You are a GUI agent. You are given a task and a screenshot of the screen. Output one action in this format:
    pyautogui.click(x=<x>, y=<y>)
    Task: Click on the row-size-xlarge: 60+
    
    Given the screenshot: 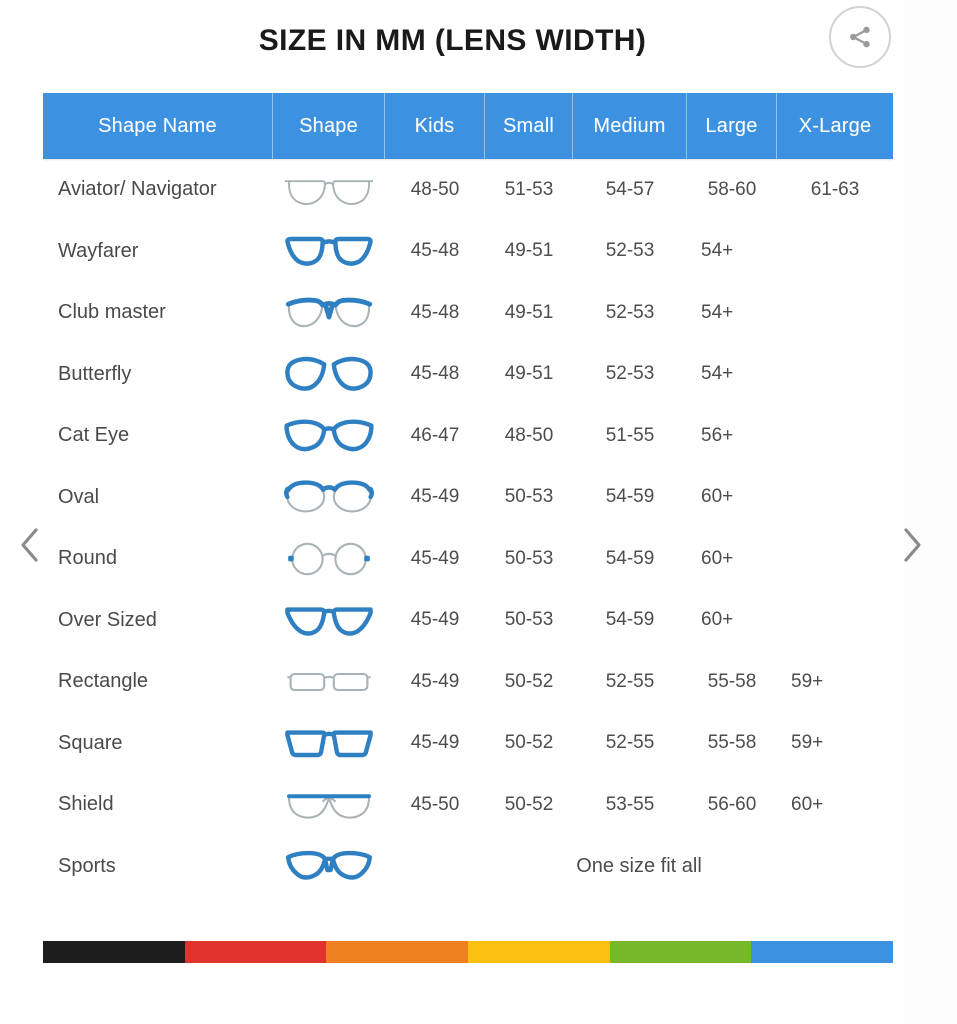 What is the action you would take?
    pyautogui.click(x=807, y=804)
    